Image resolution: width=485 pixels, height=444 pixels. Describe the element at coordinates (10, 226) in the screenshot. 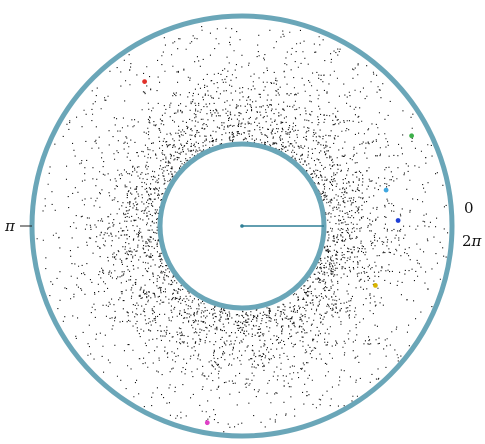

I see `angle-label-pi: π` at that location.